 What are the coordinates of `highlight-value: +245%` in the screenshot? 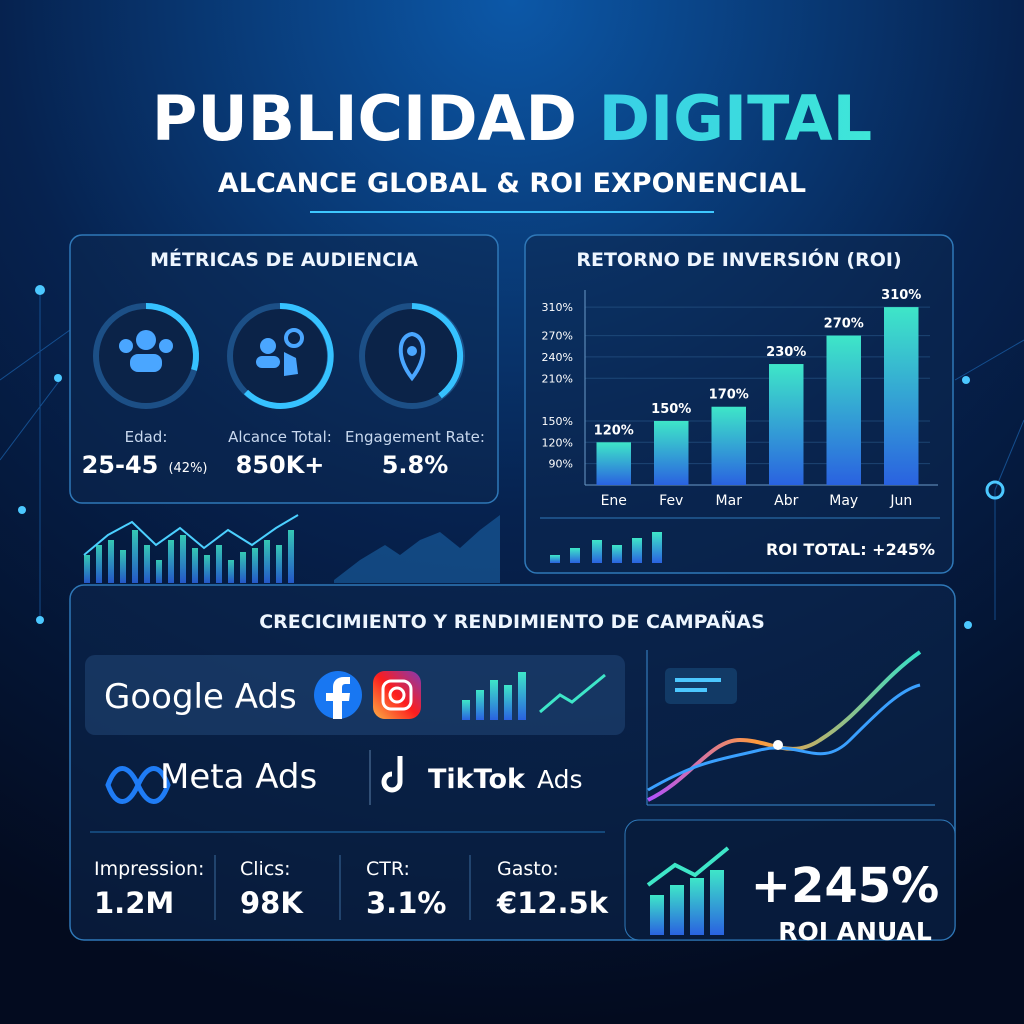 It's located at (845, 886).